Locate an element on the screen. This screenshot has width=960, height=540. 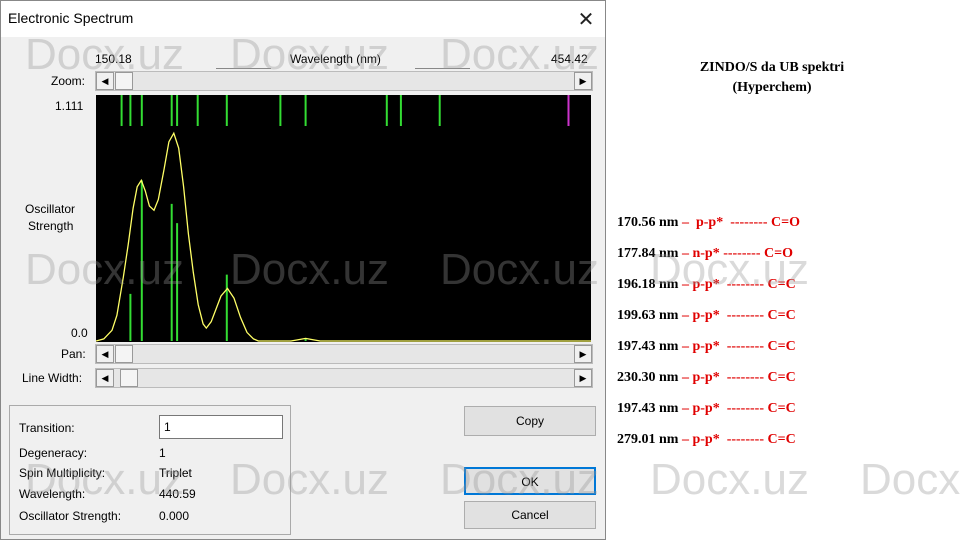
line-width-label: Line Width: is located at coordinates (52, 378).